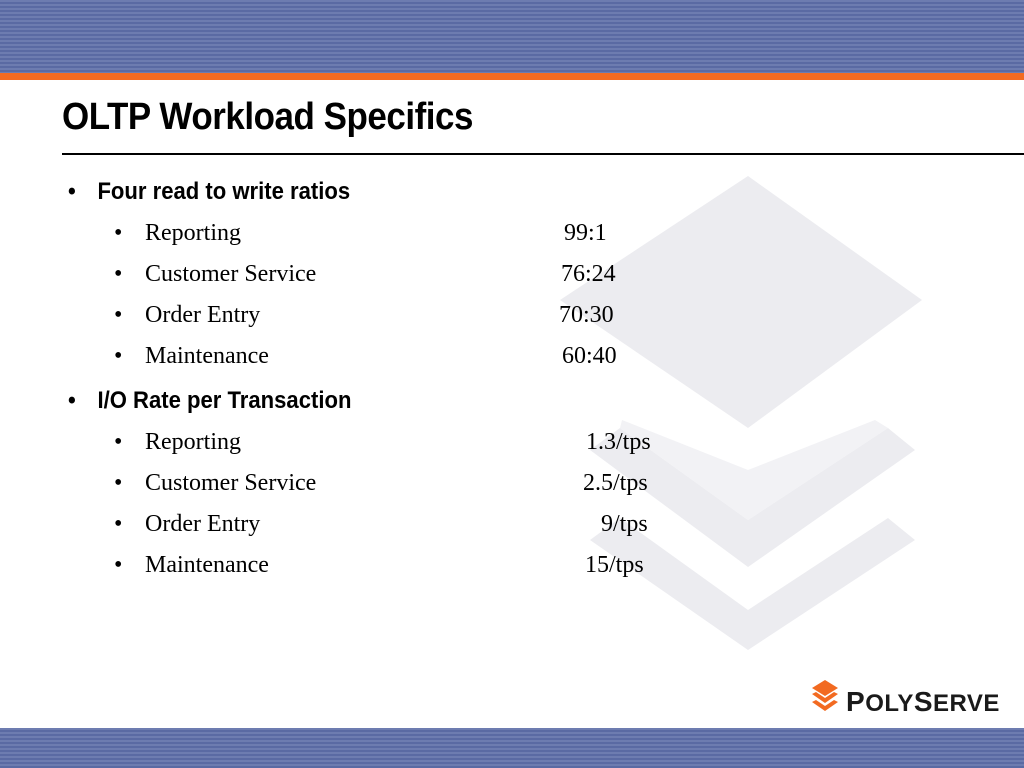  I want to click on list-item: • Reporting 1.3/tps, so click(512, 444).